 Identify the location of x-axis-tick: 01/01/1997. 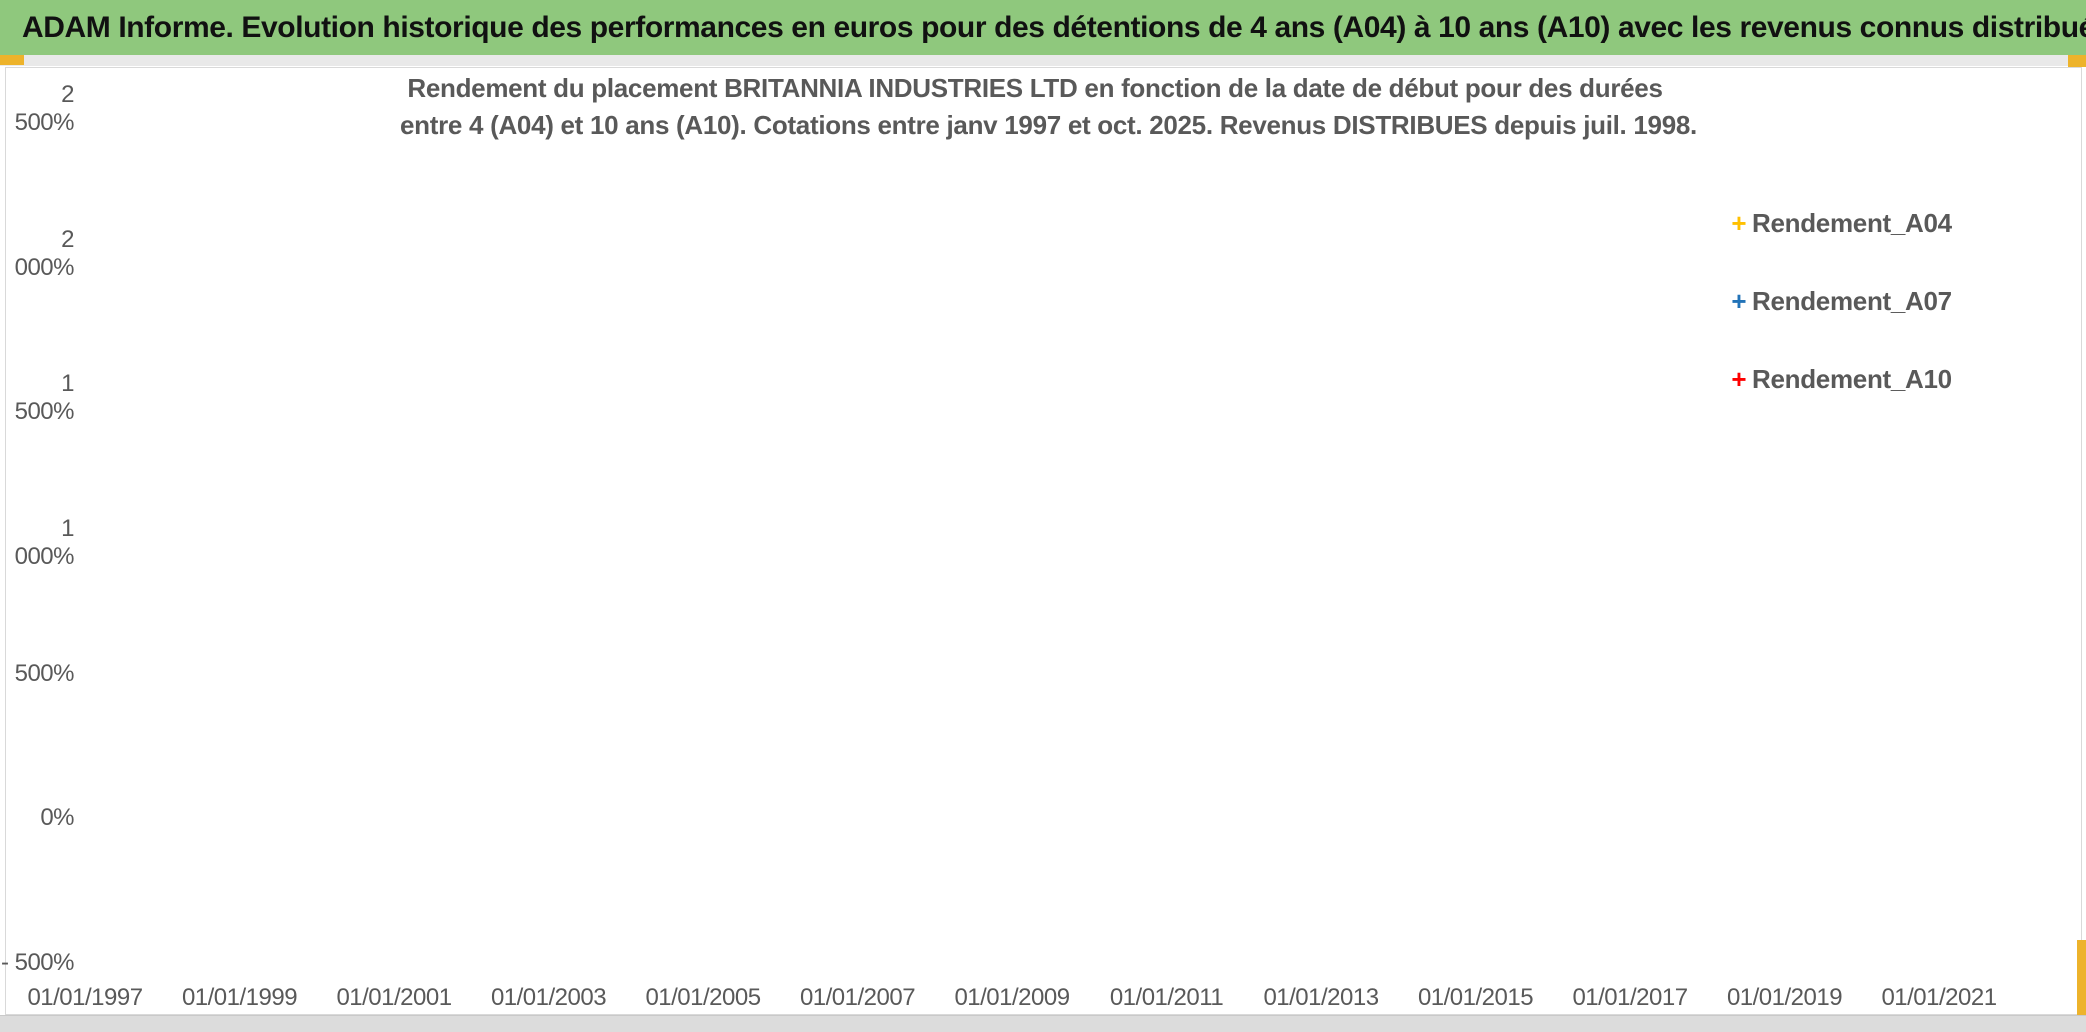
(85, 997).